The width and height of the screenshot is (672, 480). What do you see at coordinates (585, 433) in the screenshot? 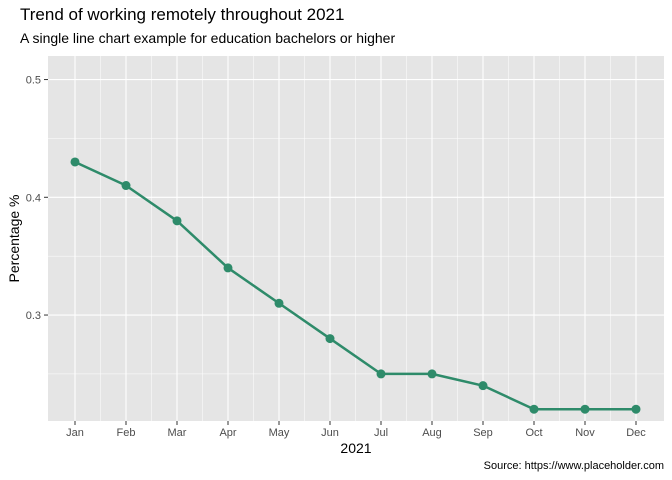
I see `x-tick-label: Nov` at bounding box center [585, 433].